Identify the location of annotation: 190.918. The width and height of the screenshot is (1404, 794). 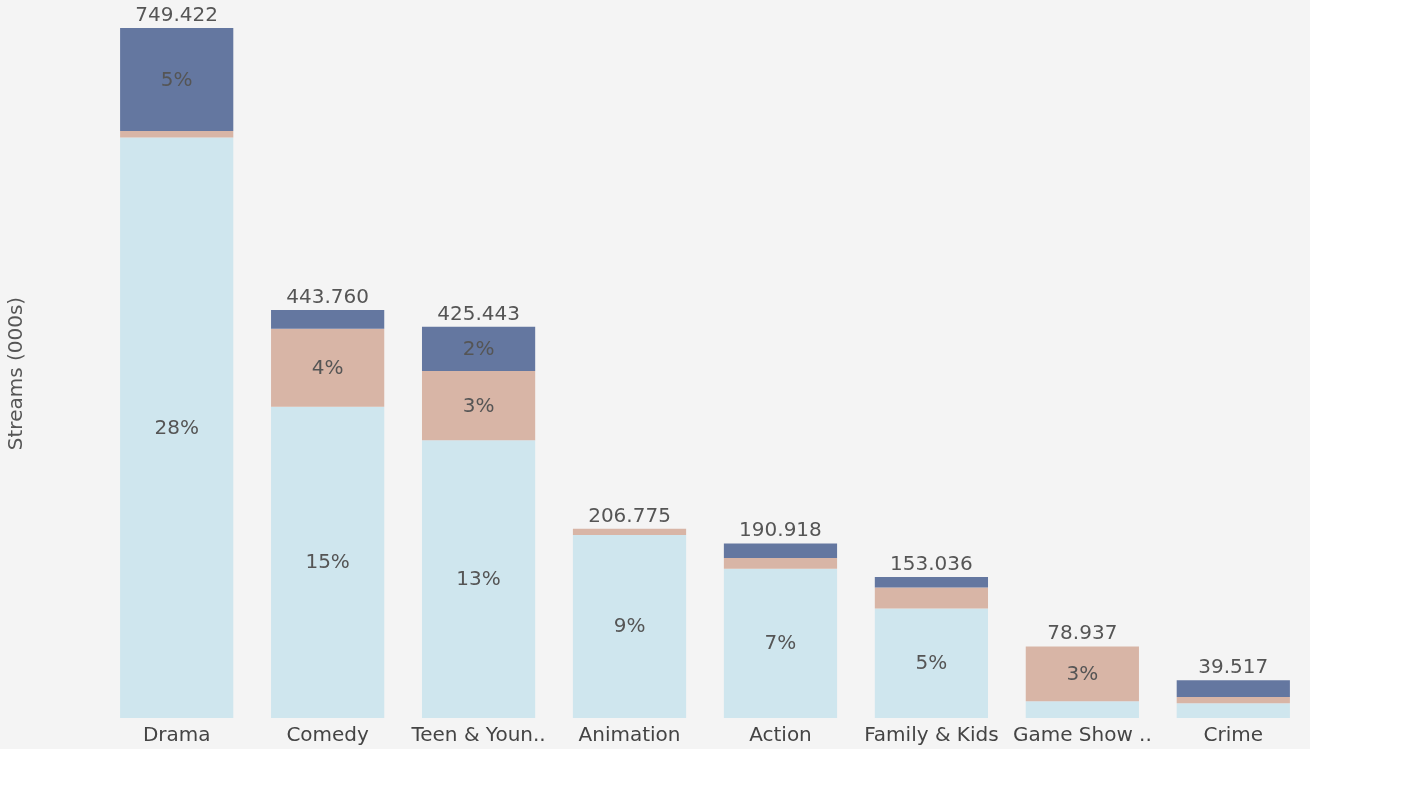
(780, 529).